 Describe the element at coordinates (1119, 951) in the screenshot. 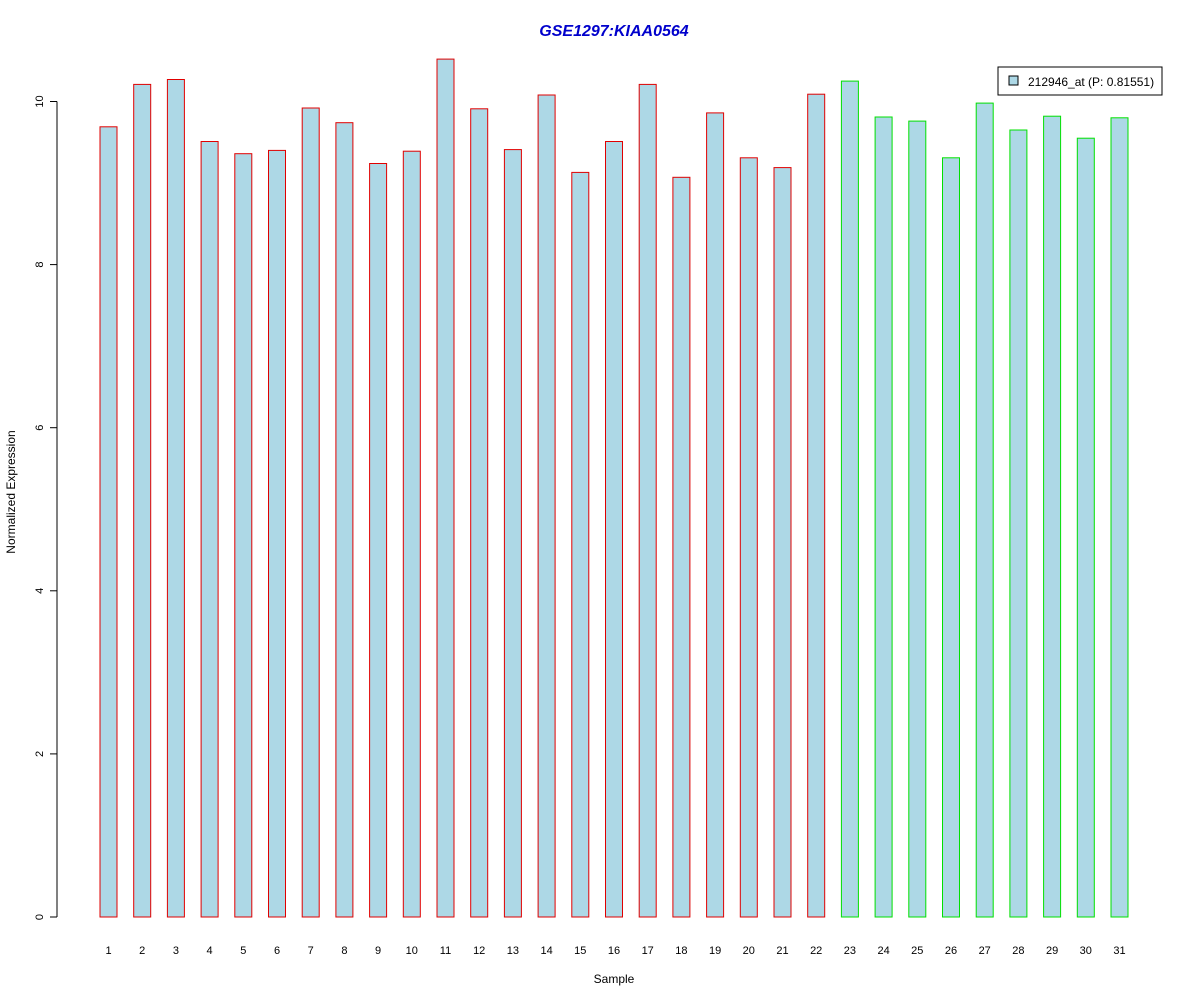

I see `x-tick-label: 31` at that location.